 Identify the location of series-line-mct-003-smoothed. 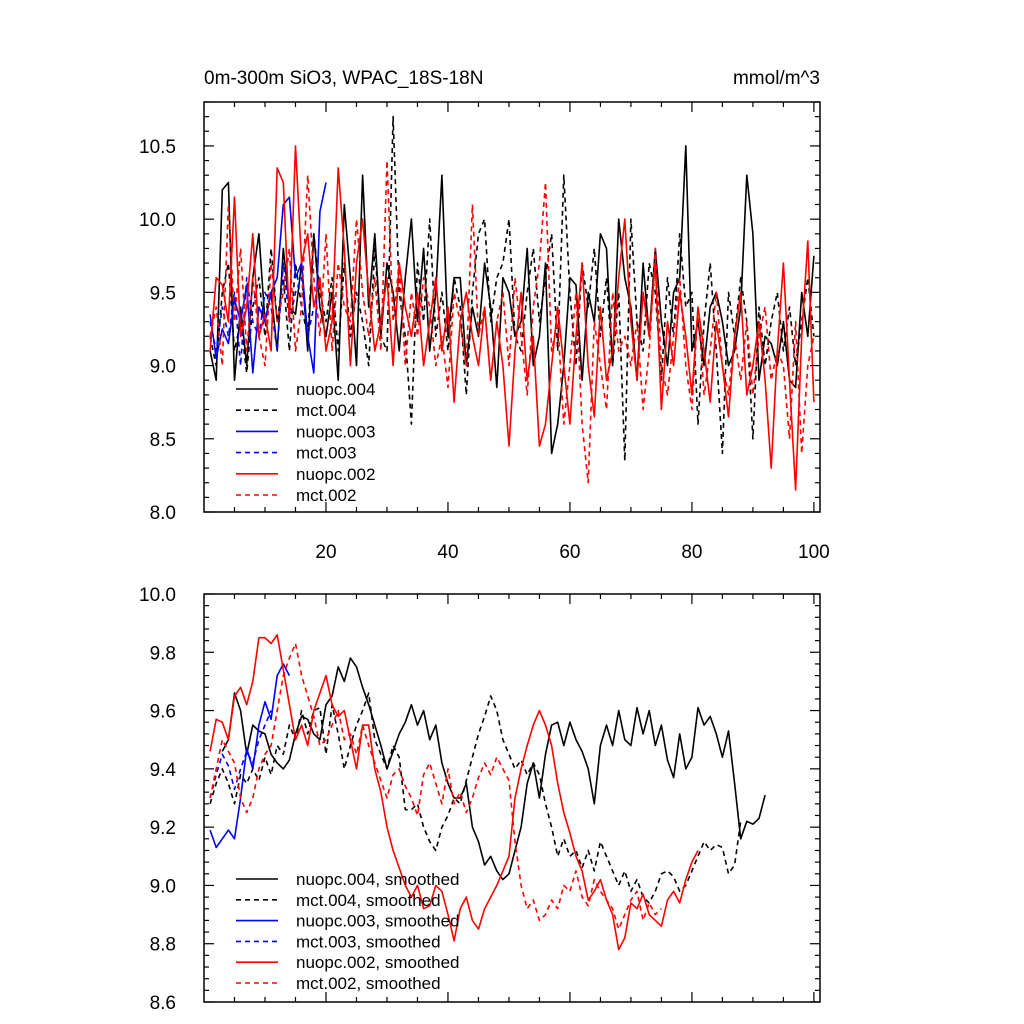
(240, 754).